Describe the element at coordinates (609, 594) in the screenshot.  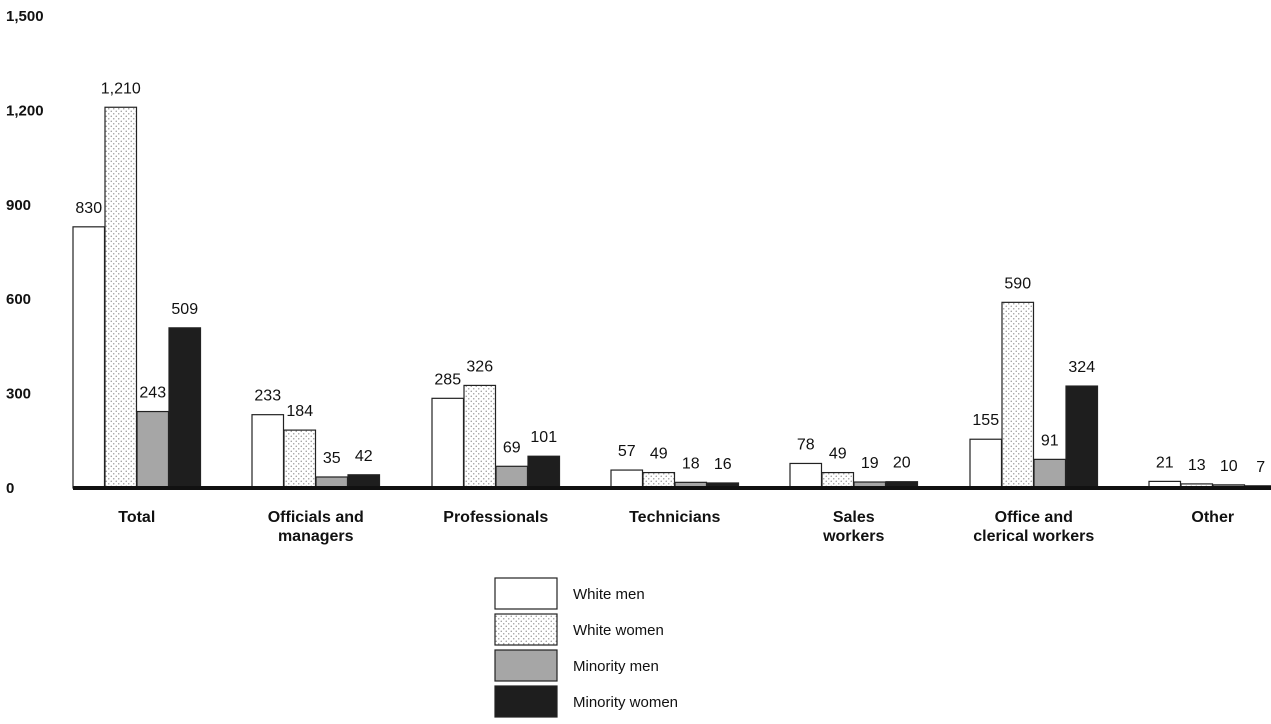
I see `legend-label: White men` at that location.